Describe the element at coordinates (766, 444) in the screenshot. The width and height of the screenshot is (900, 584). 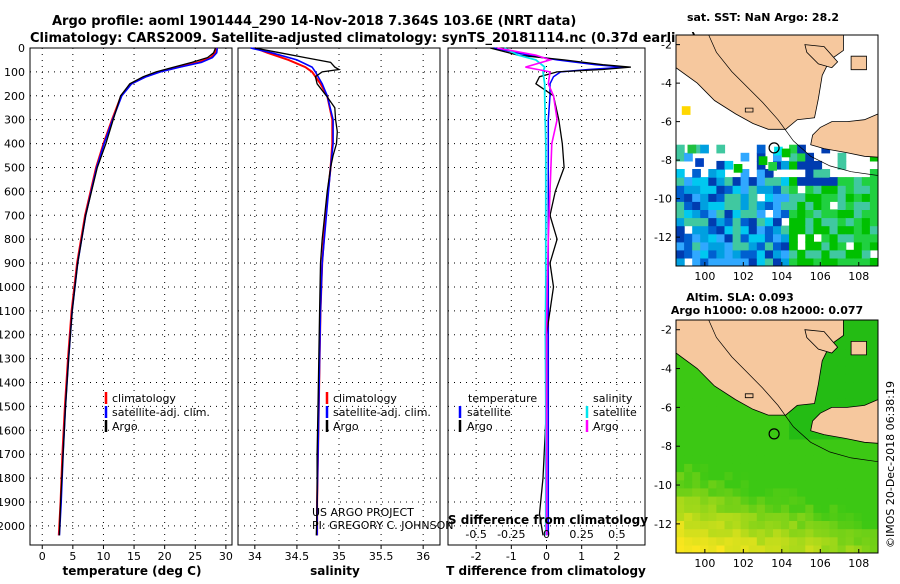
I see `sla-map: 100 102 104 106 108 -2 -4 -6 -8 -10 -12` at that location.